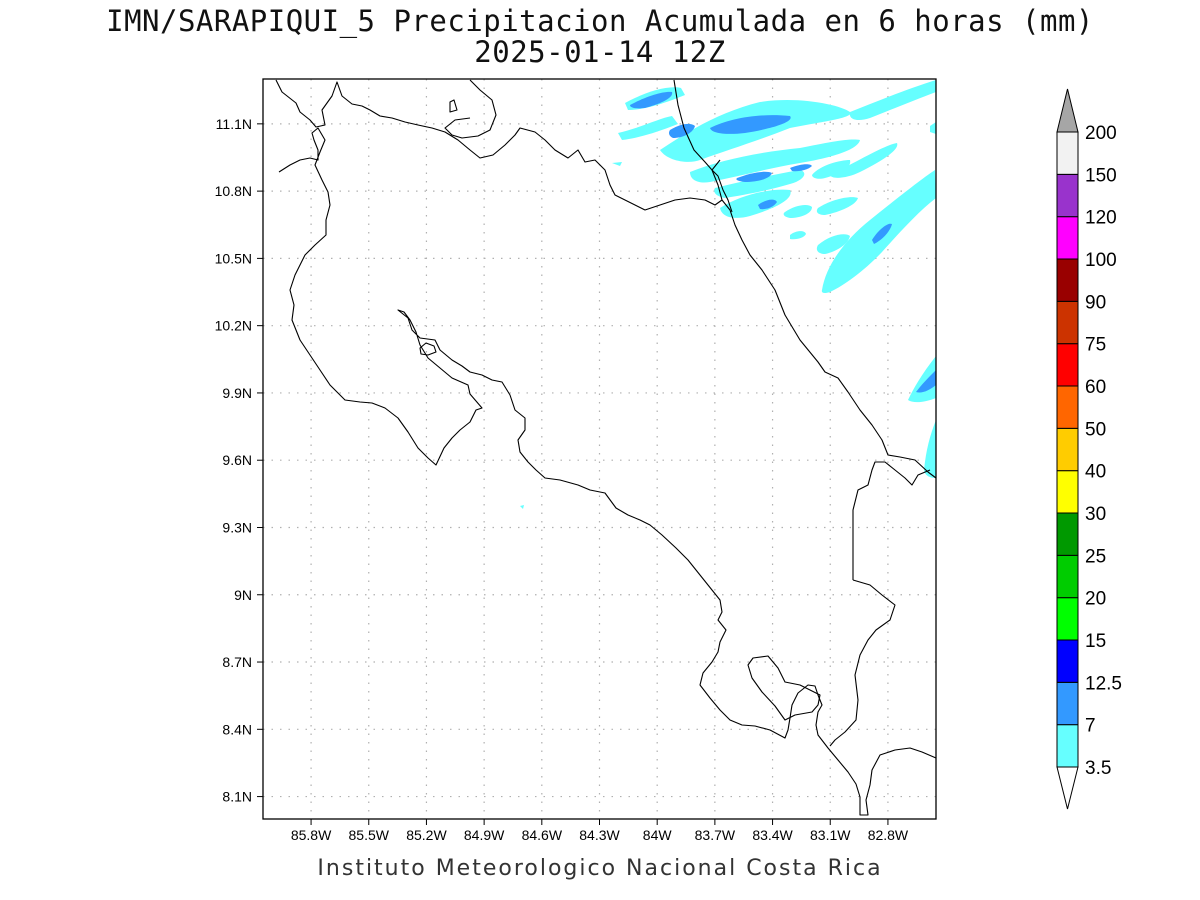 This screenshot has height=900, width=1200. Describe the element at coordinates (234, 124) in the screenshot. I see `lat-tick-label: 11.1N` at that location.